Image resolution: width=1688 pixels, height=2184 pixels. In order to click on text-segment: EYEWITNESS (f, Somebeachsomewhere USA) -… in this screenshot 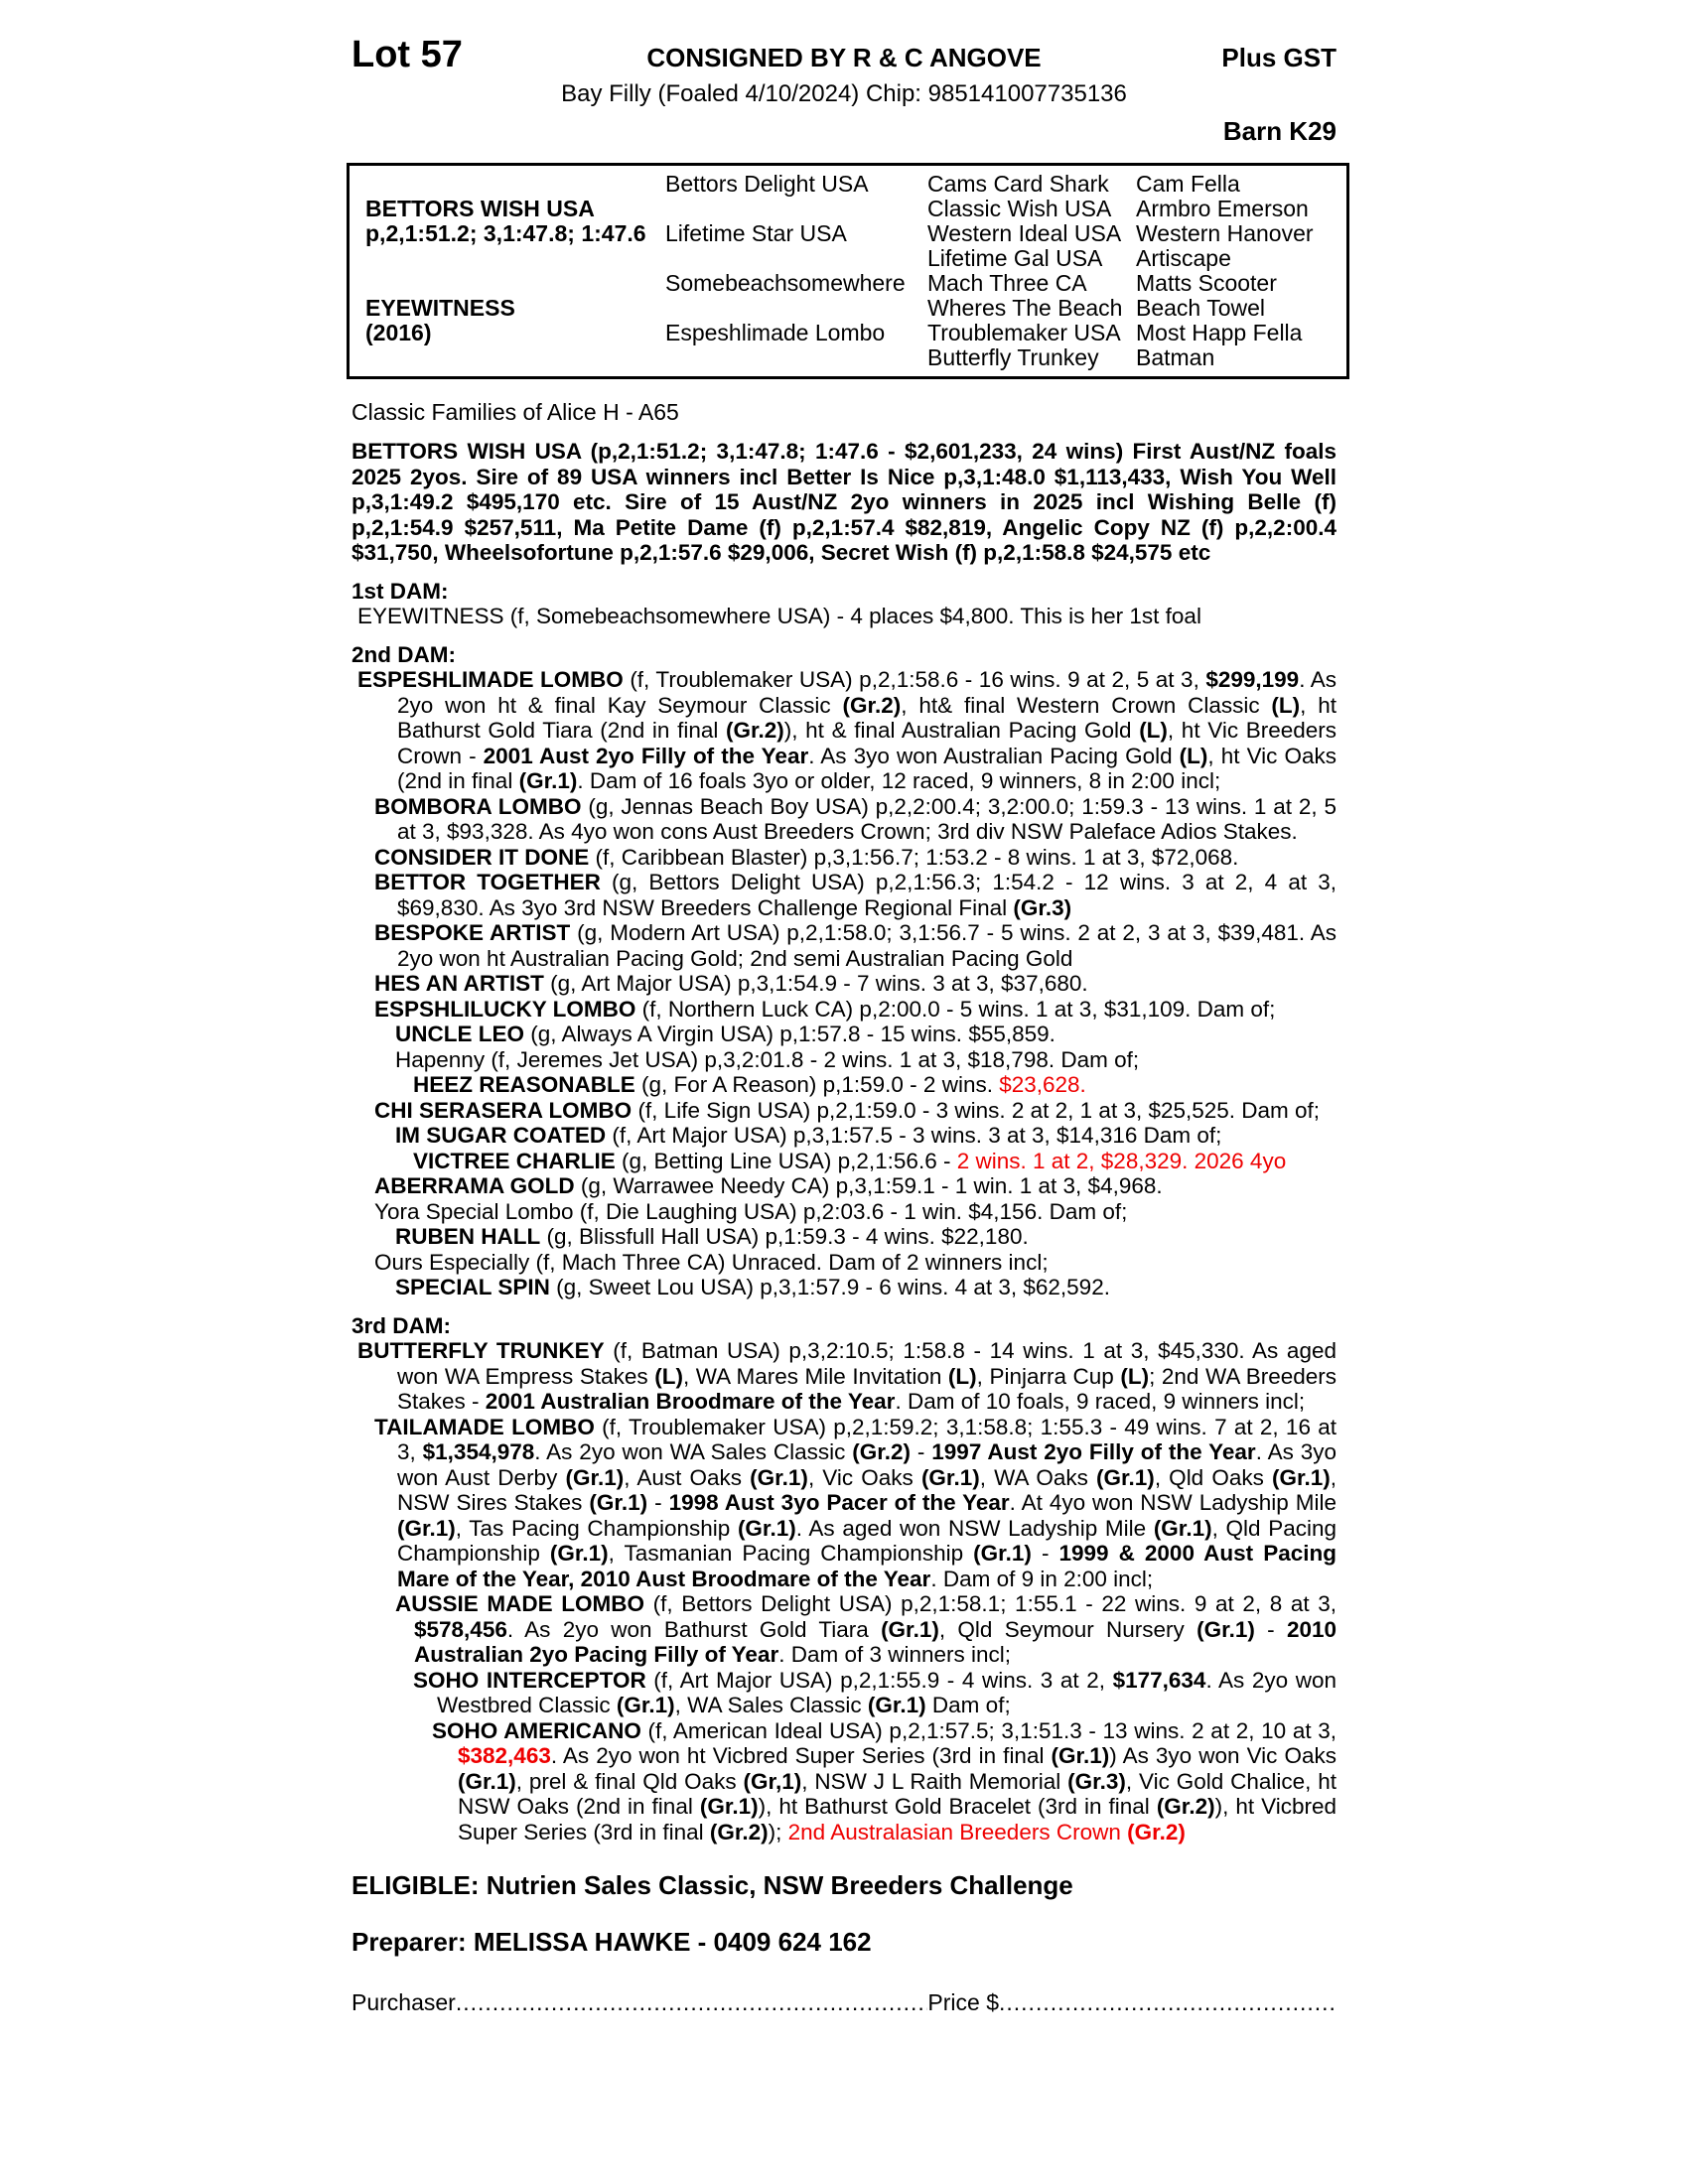, I will do `click(779, 616)`.